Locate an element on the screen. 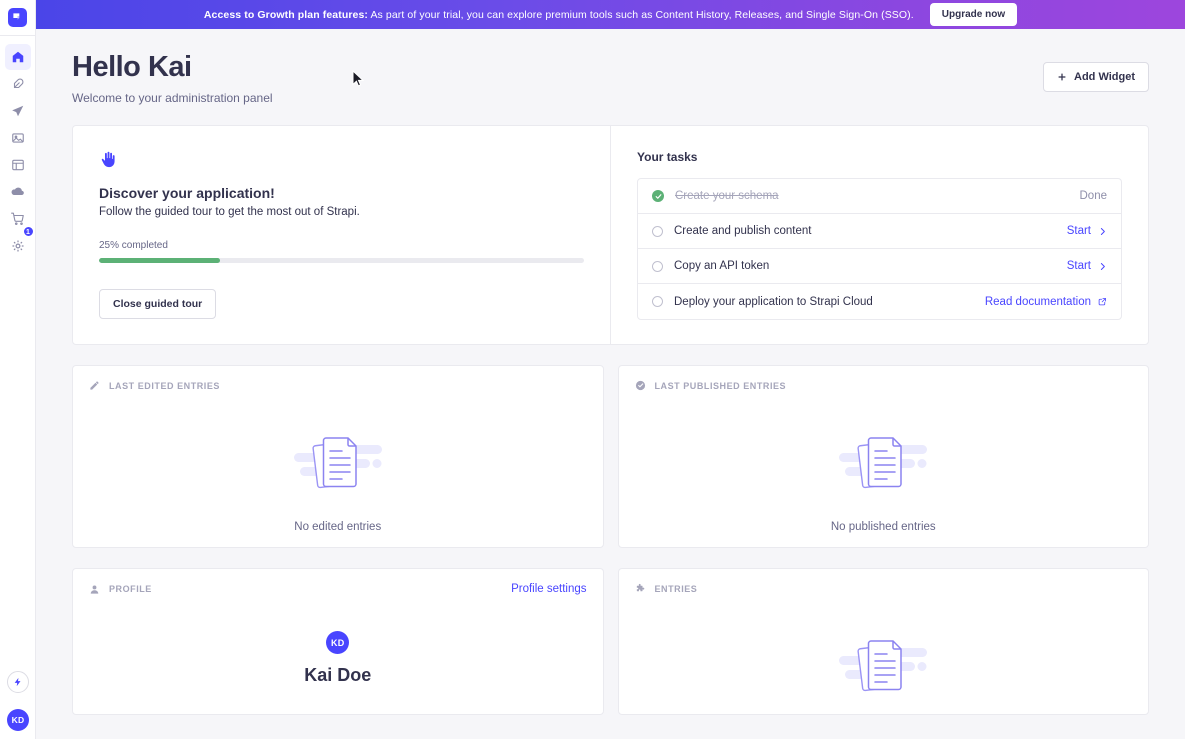 The image size is (1185, 739). gear-icon is located at coordinates (17, 246).